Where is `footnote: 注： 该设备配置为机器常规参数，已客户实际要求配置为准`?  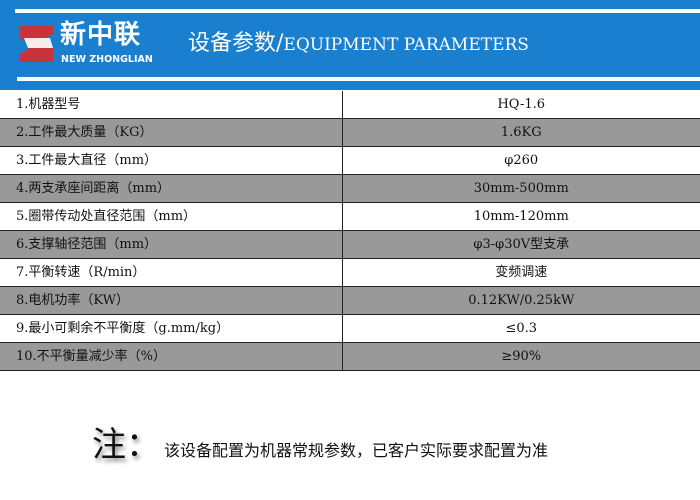 footnote: 注： 该设备配置为机器常规参数，已客户实际要求配置为准 is located at coordinates (320, 448).